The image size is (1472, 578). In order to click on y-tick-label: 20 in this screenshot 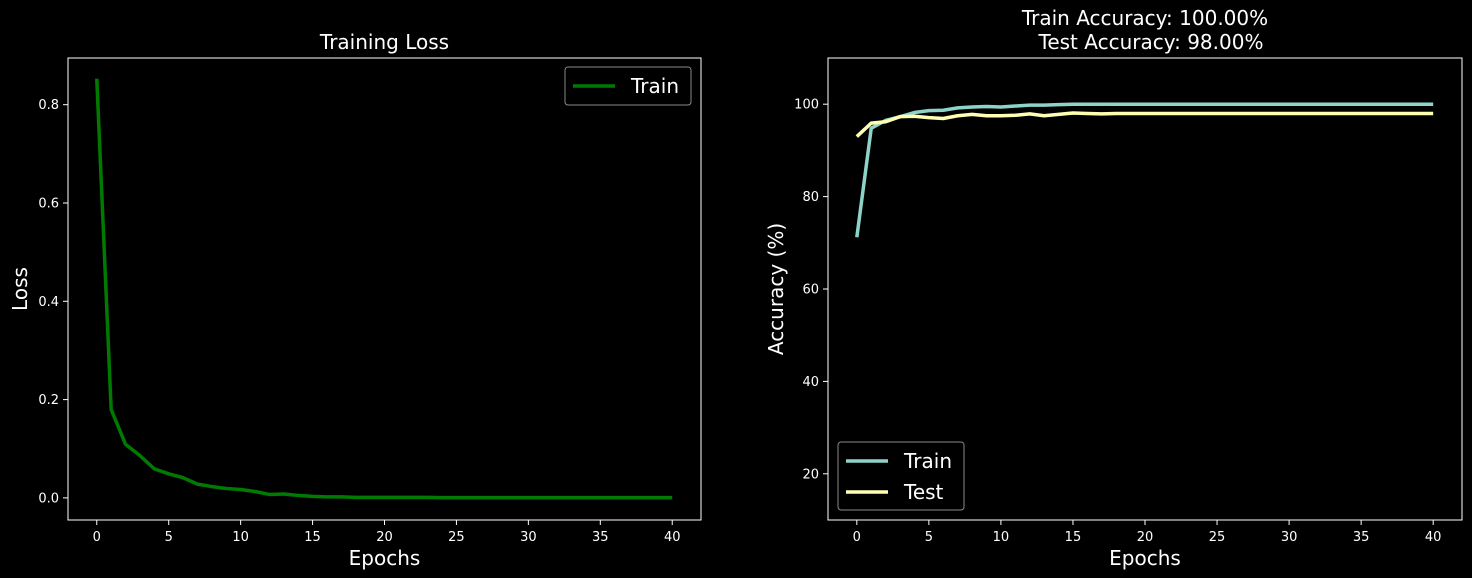, I will do `click(810, 474)`.